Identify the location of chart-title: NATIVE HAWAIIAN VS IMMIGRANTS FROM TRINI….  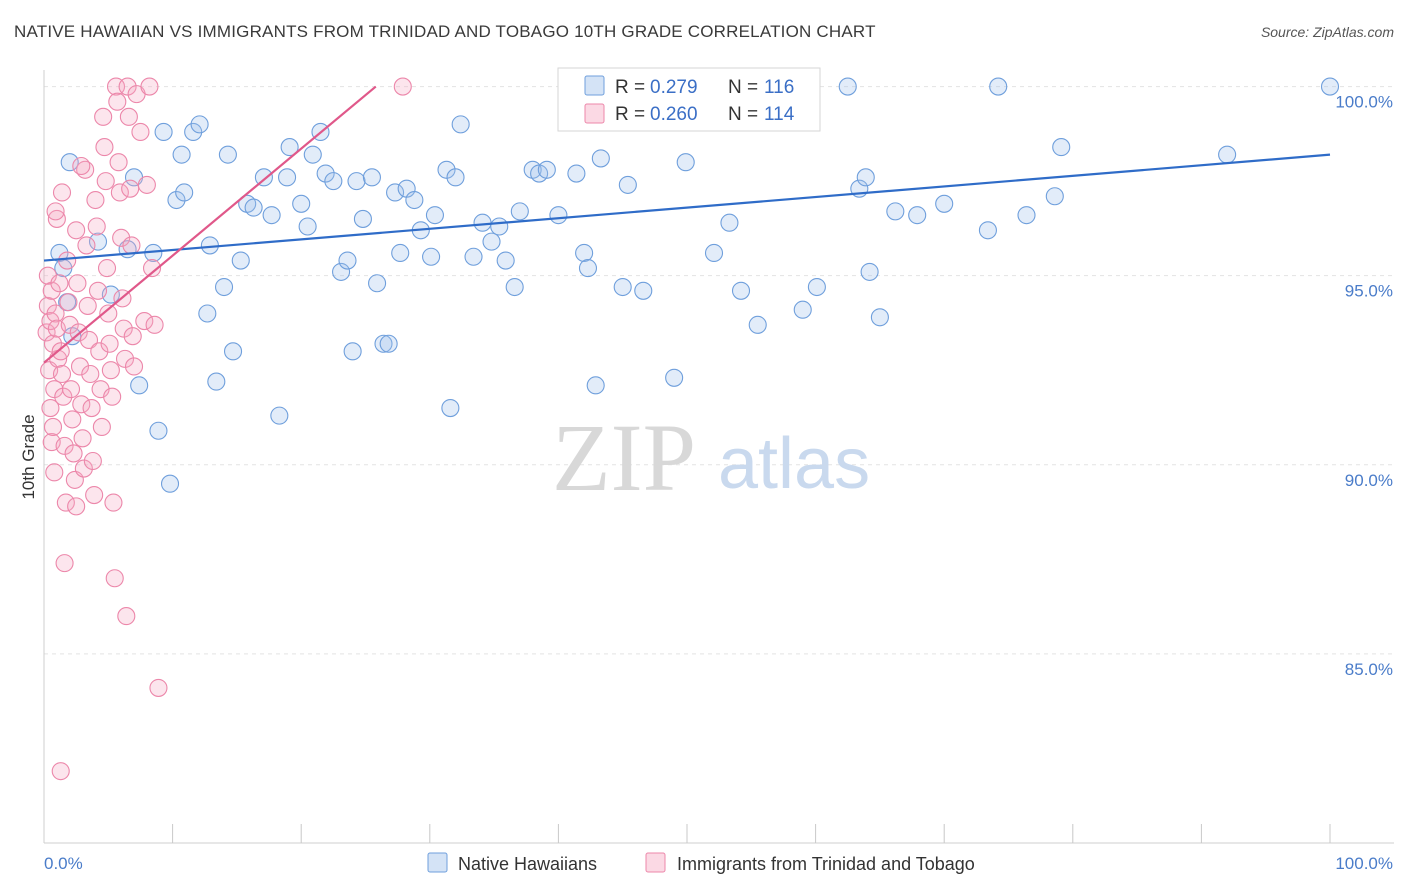
(445, 31).